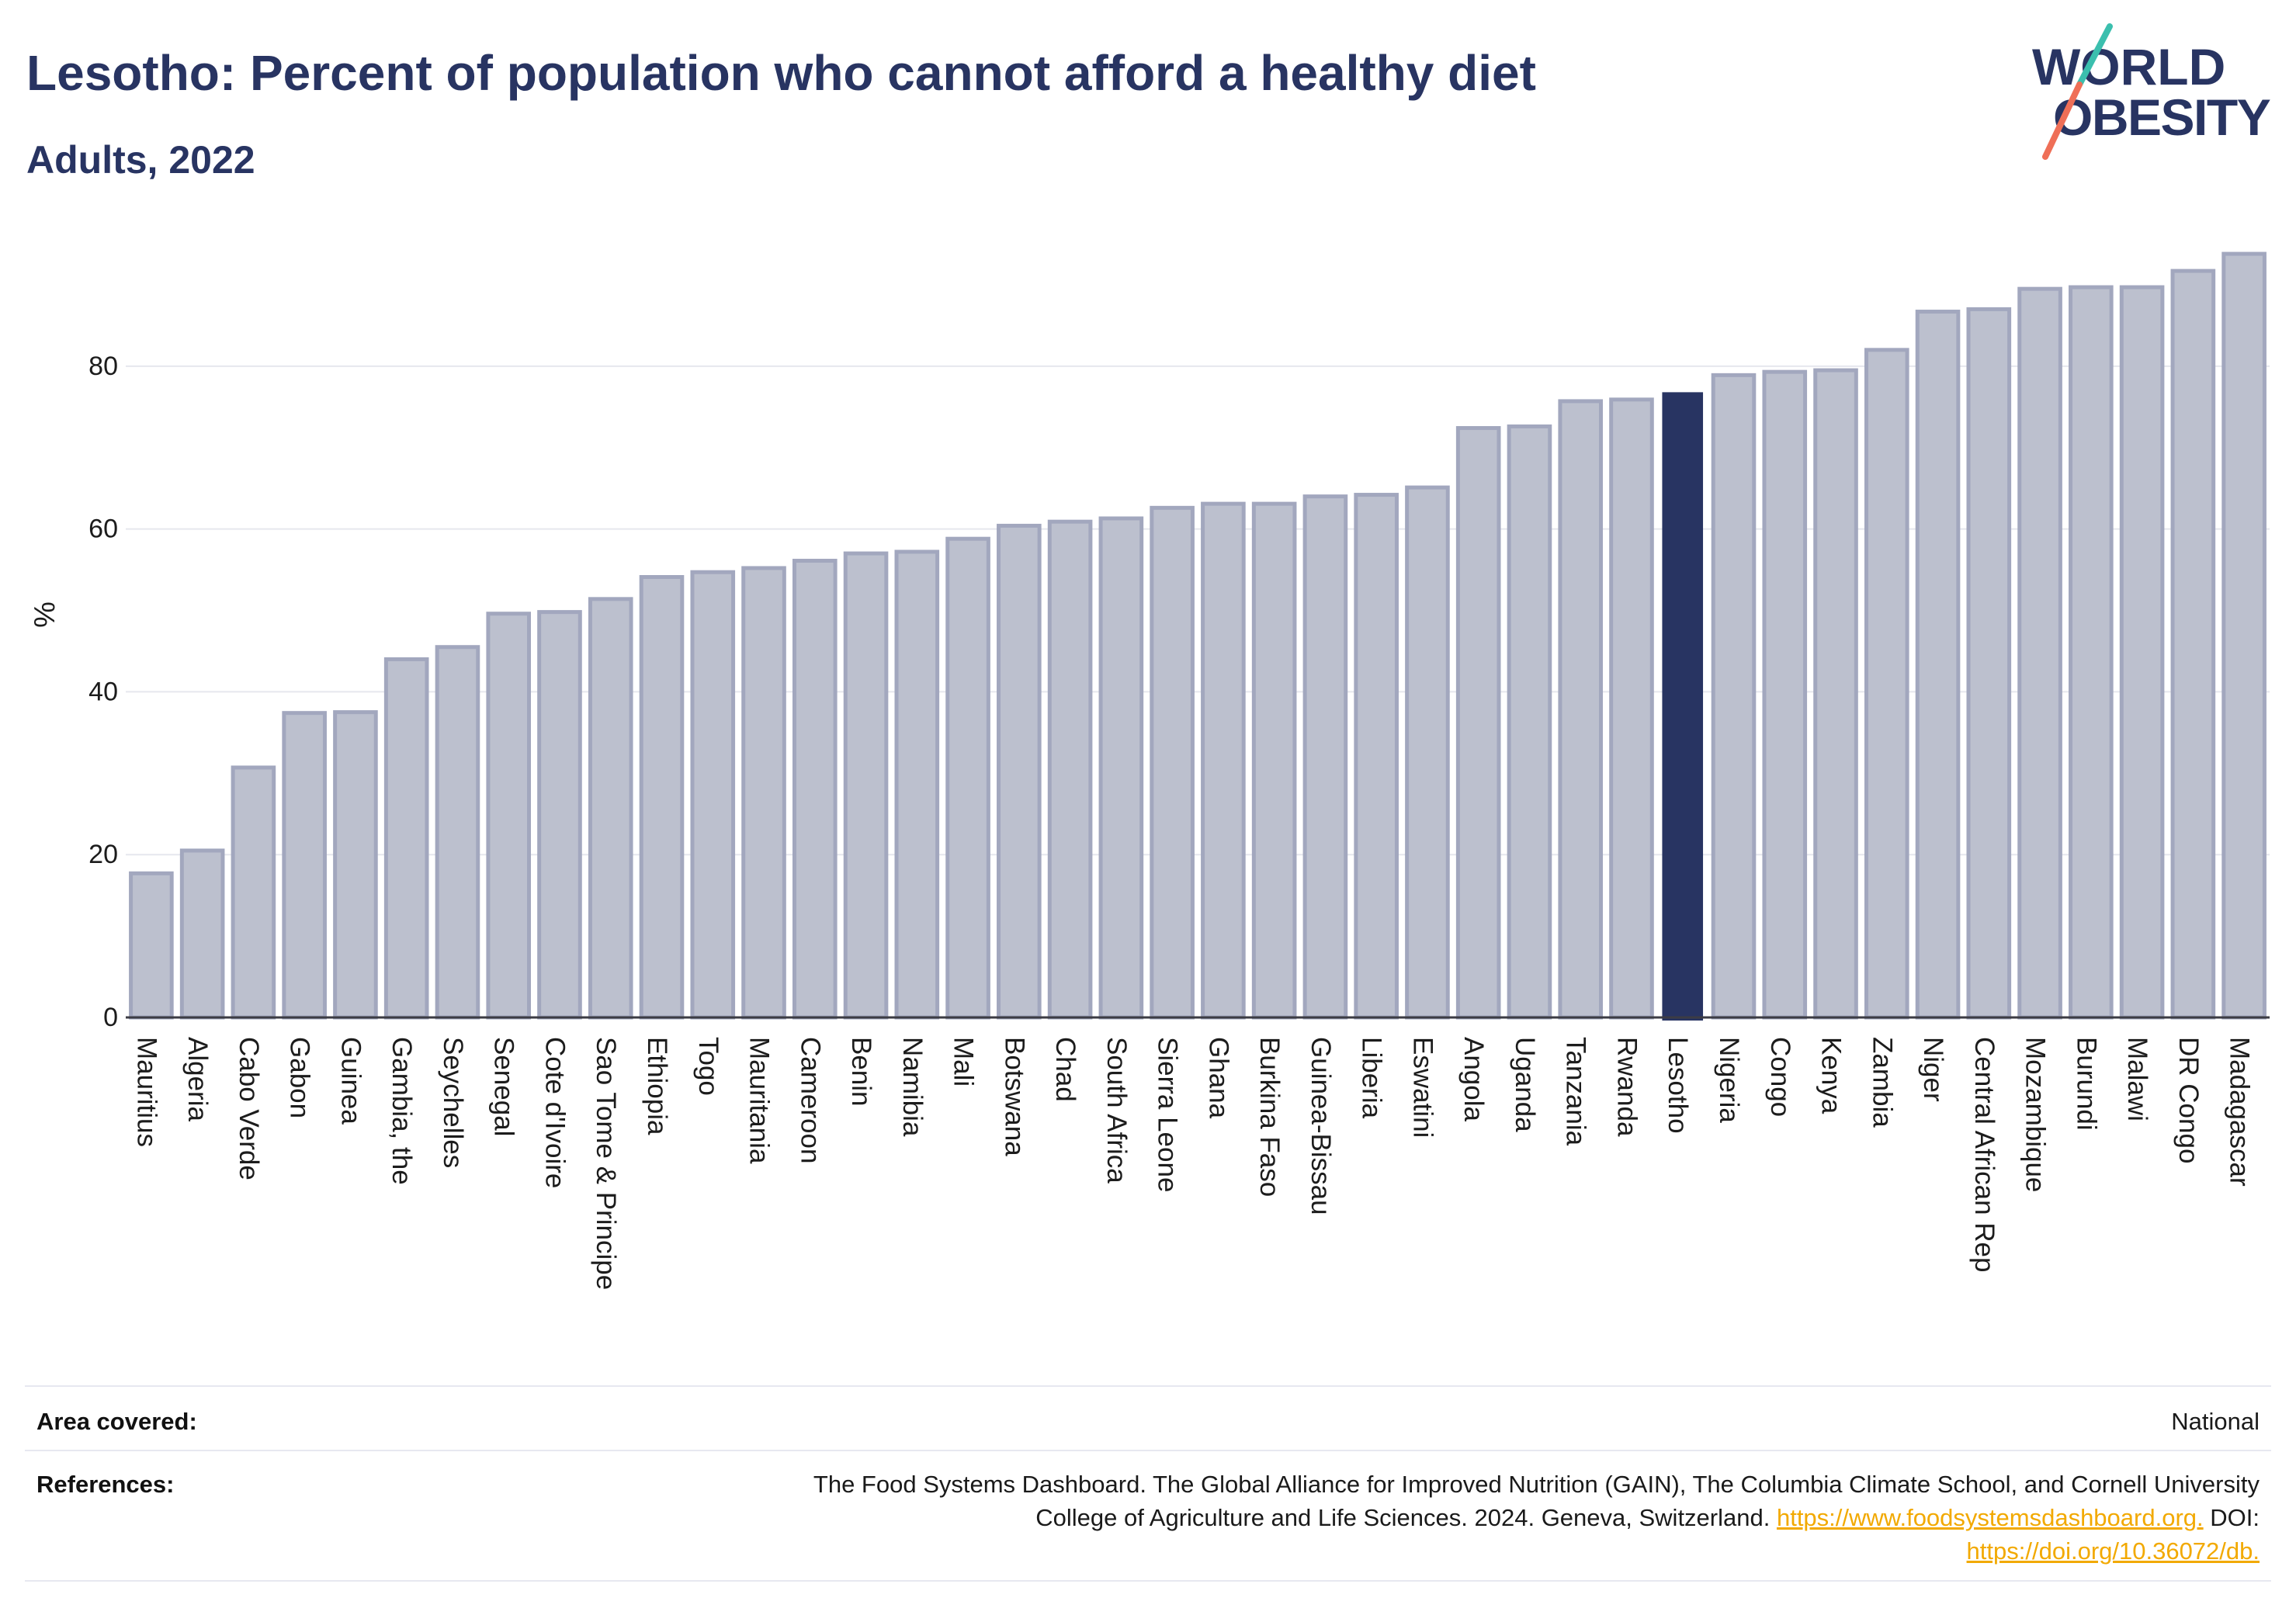 This screenshot has height=1622, width=2296. I want to click on category-label-zambia: Zambia, so click(1882, 1082).